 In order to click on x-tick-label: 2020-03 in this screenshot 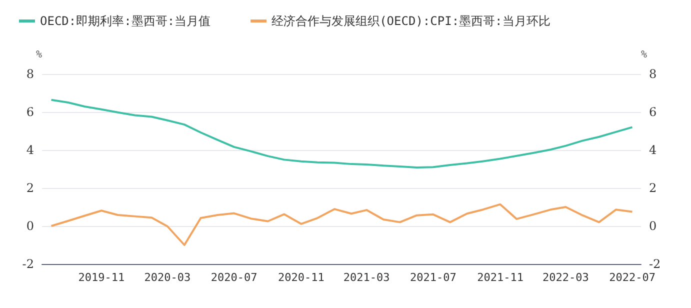, I will do `click(167, 277)`.